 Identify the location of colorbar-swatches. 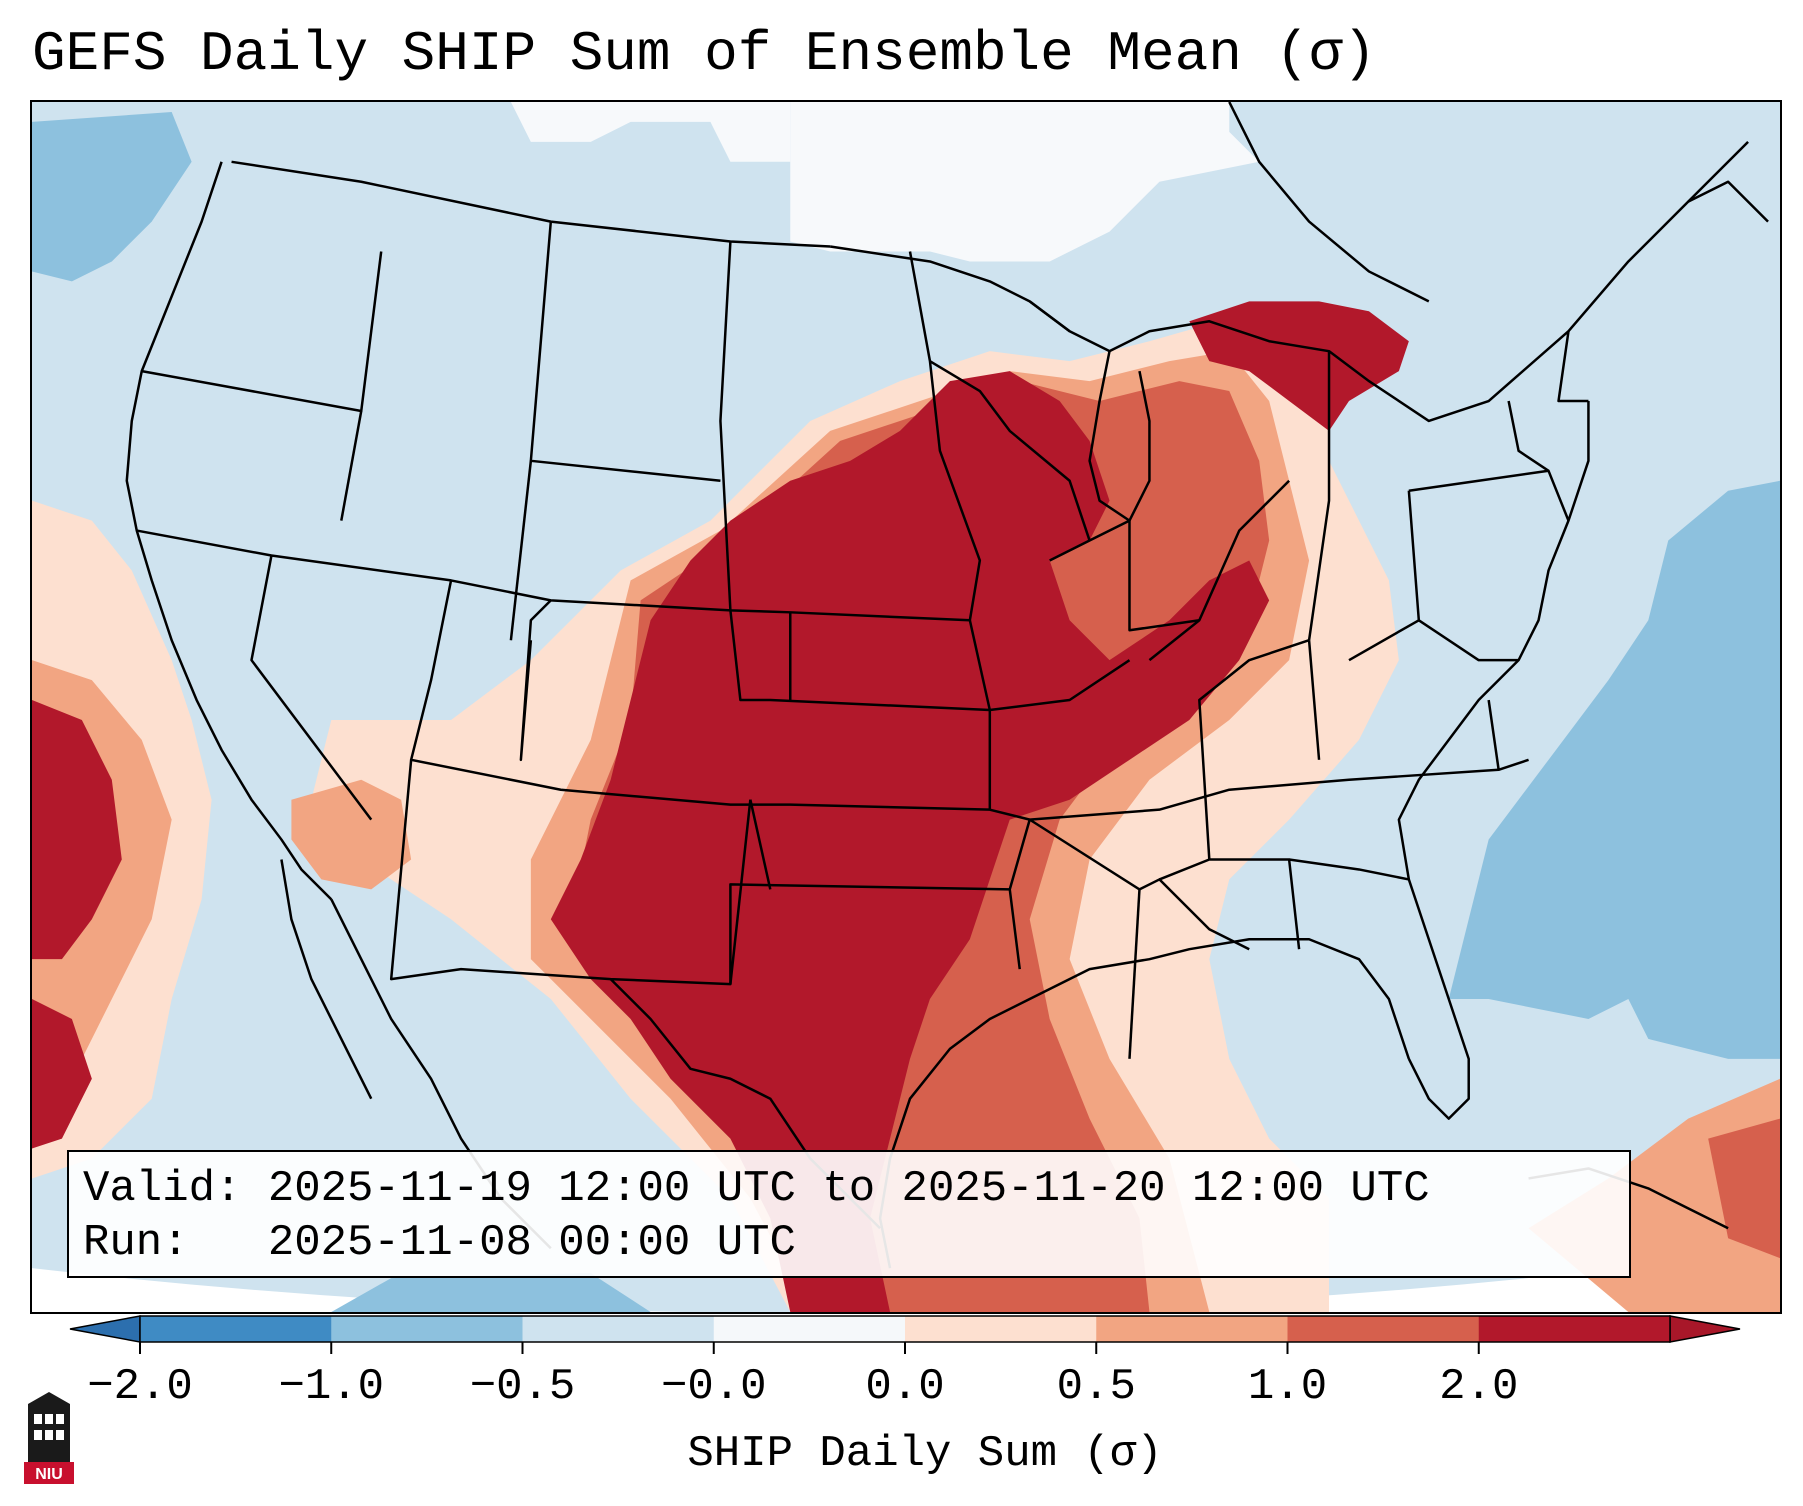
(905, 1334).